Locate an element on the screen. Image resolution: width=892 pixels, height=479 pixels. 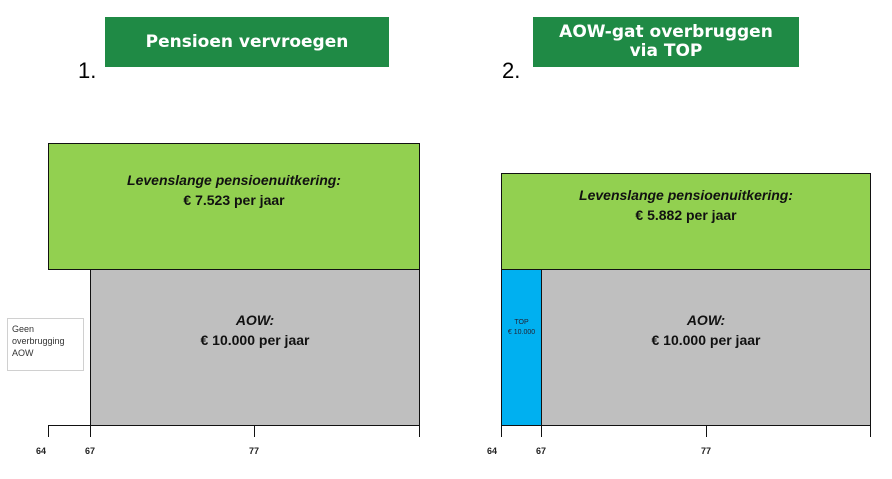
pension-value: € 7.523 per jaar is located at coordinates (234, 200).